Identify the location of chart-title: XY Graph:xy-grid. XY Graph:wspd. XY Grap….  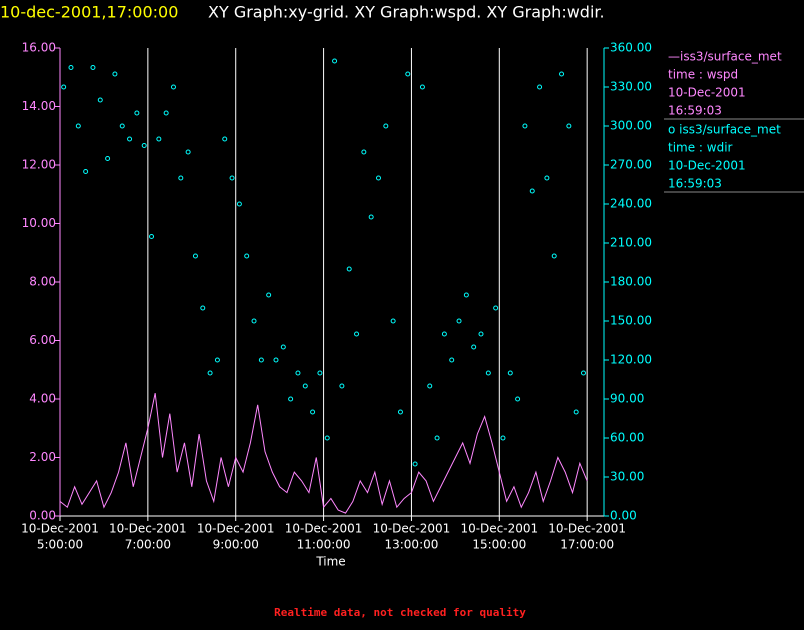
(406, 12).